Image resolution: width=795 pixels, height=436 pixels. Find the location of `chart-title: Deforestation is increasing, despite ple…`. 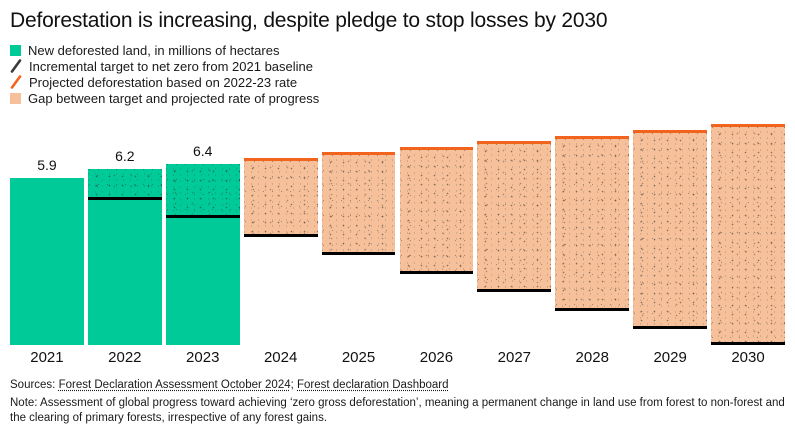

chart-title: Deforestation is increasing, despite ple… is located at coordinates (309, 20).